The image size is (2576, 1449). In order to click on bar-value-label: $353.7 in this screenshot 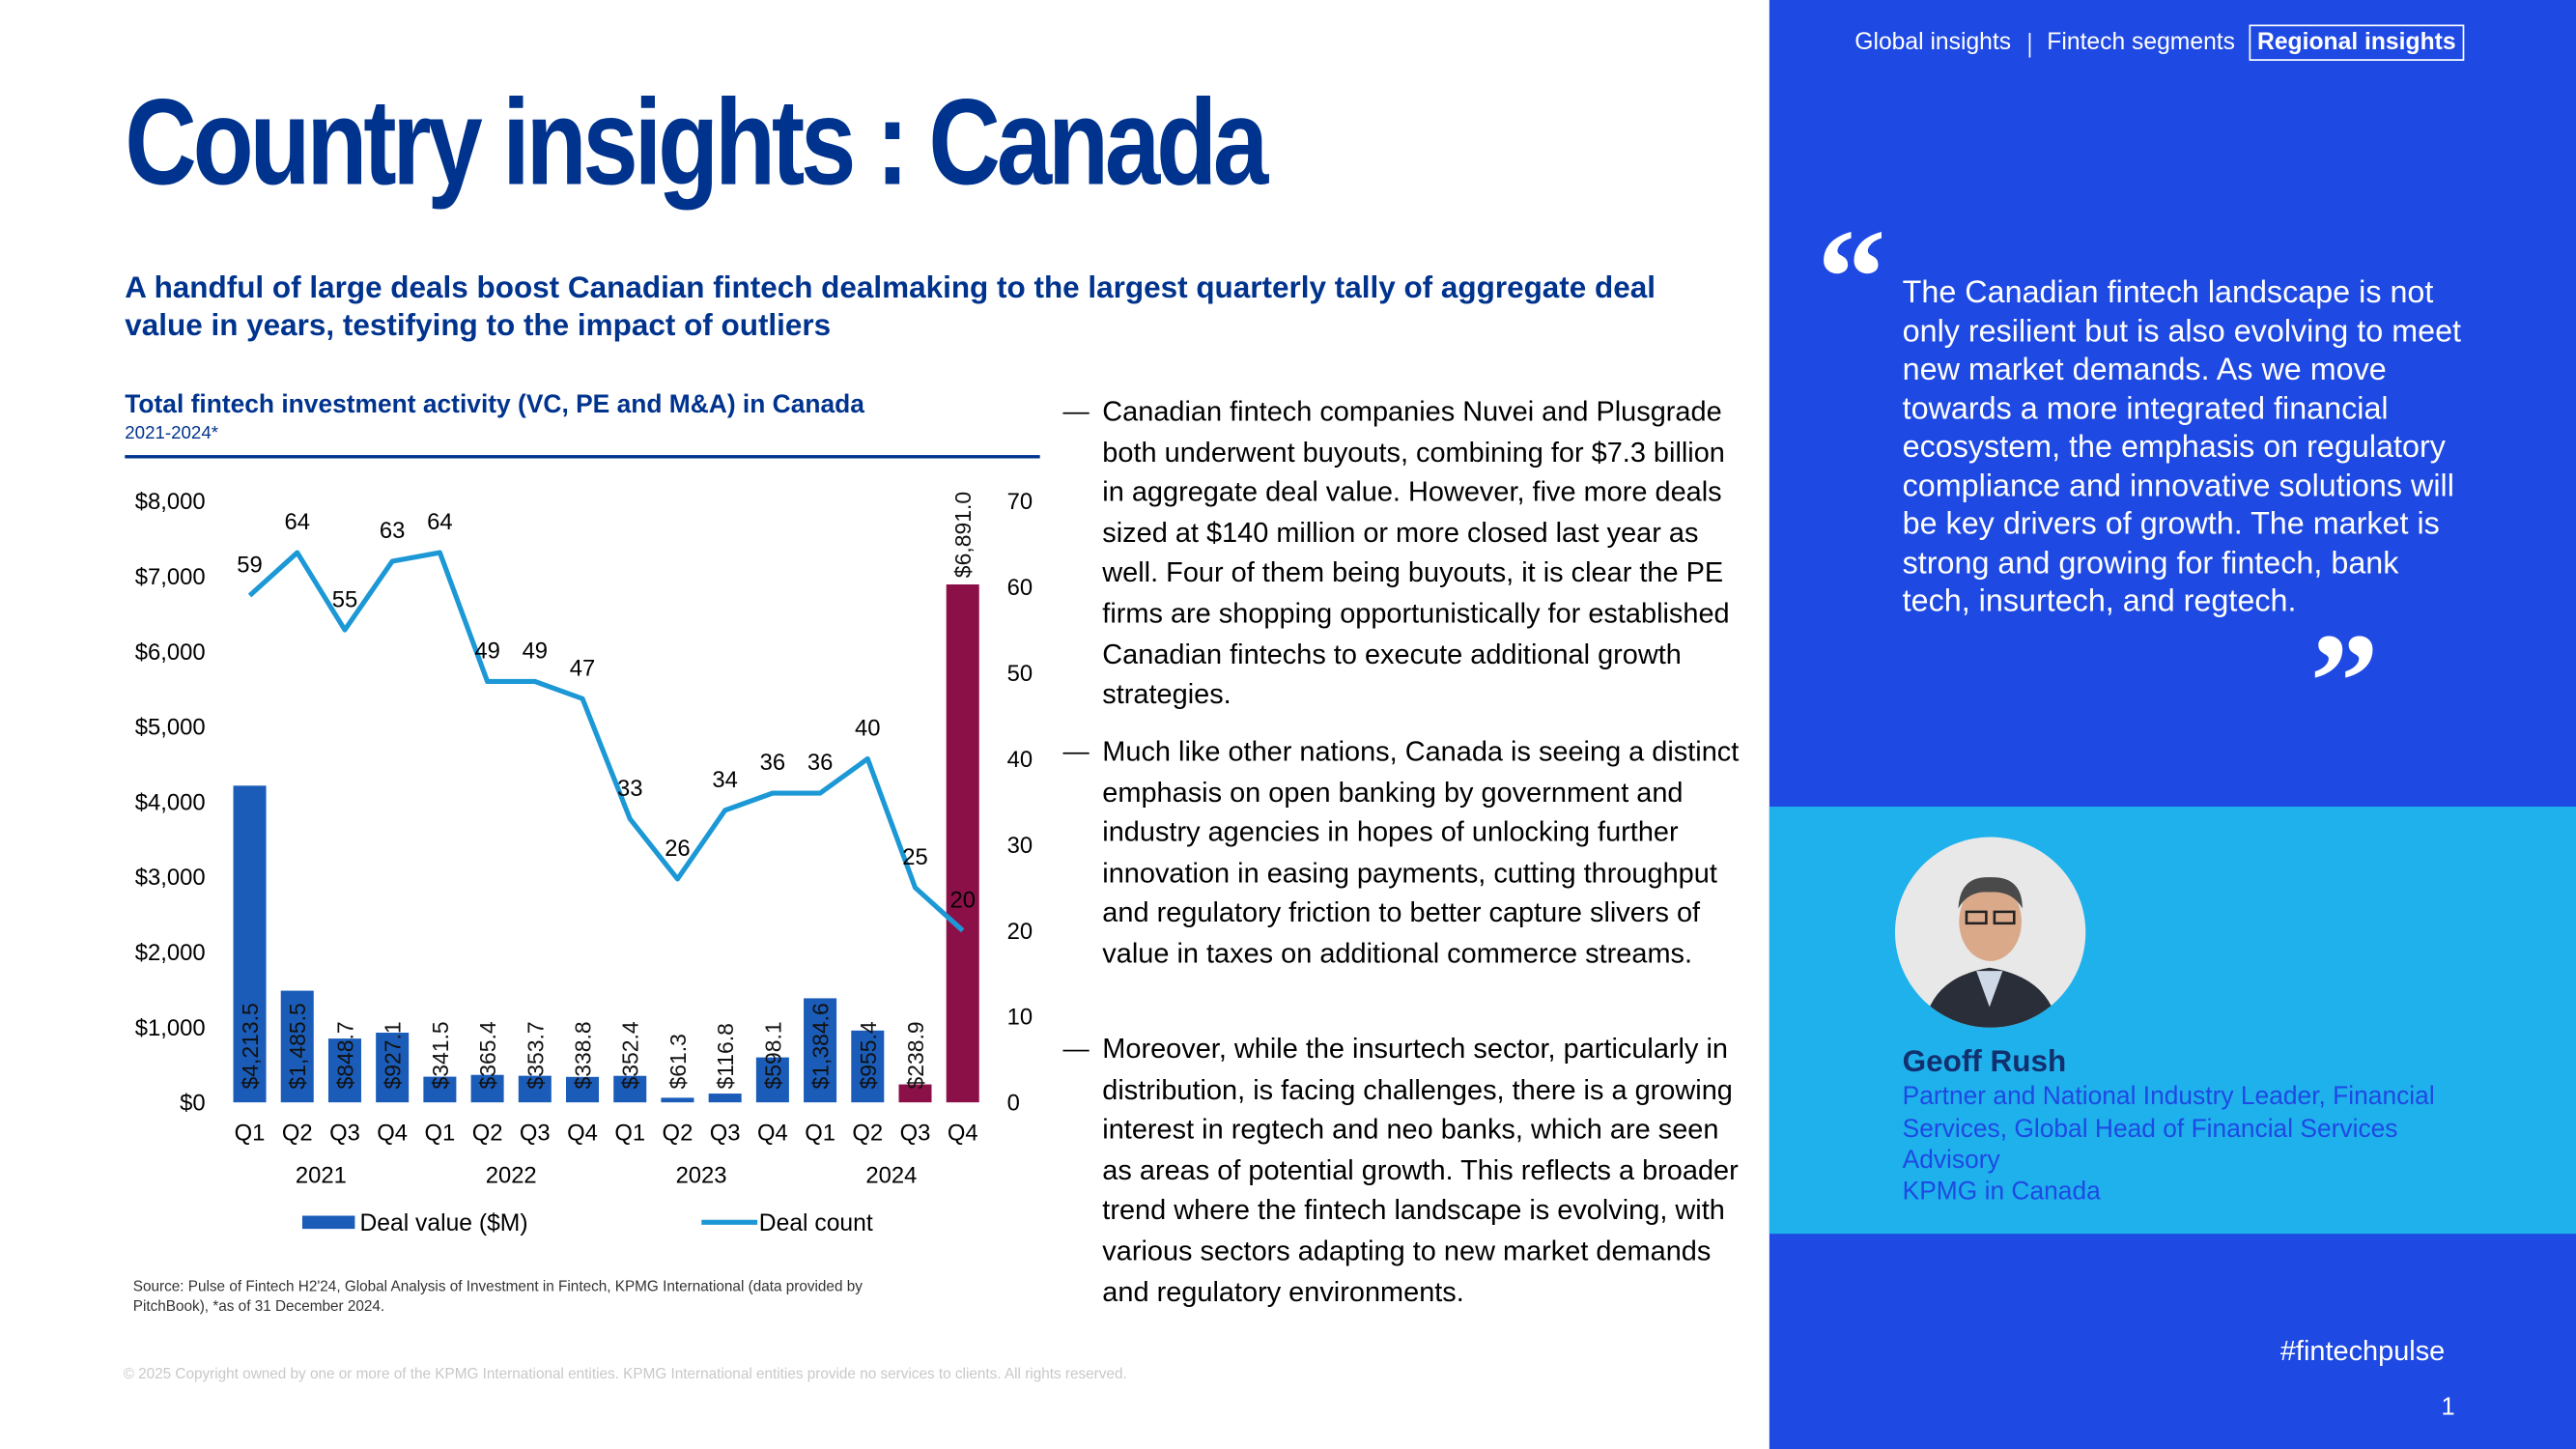, I will do `click(535, 1055)`.